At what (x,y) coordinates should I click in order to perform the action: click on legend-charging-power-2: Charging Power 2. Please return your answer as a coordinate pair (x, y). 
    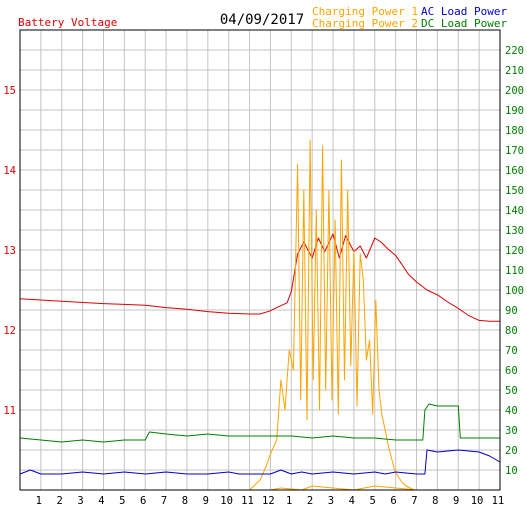
    Looking at the image, I should click on (365, 23).